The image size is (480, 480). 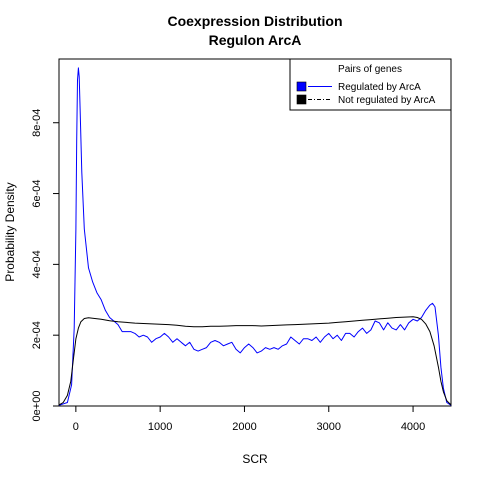 I want to click on y-axis: 0e+00 2e-04 4e-04 6e-04 8e-04, so click(x=45, y=265).